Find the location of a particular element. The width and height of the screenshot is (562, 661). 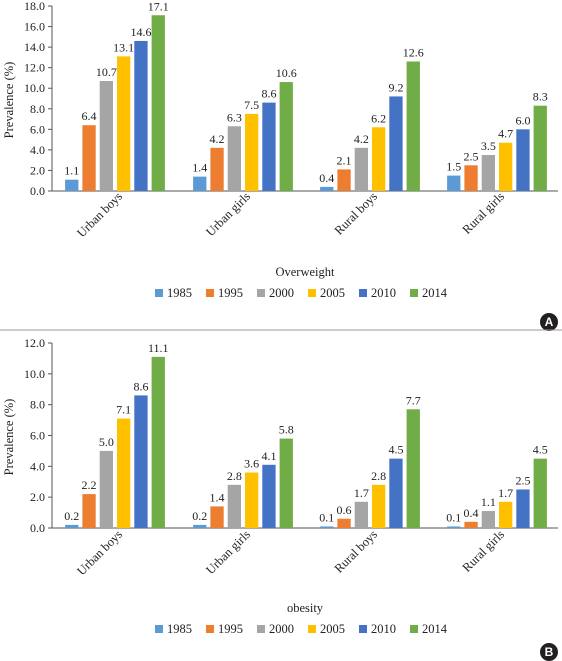

data-label: 10.7 is located at coordinates (106, 72).